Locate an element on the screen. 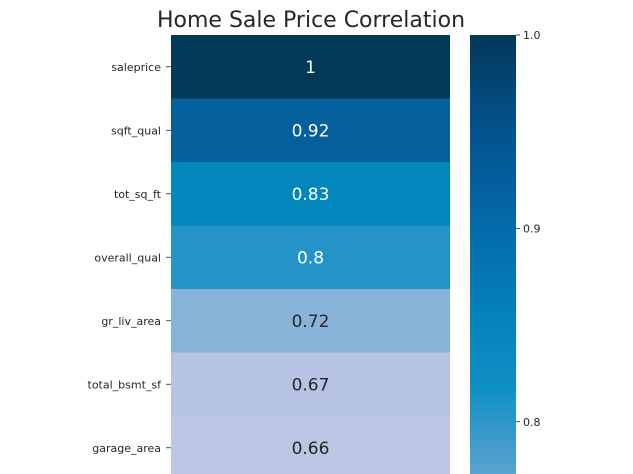 This screenshot has width=633, height=474. cell-value-label: 0.8 is located at coordinates (310, 258).